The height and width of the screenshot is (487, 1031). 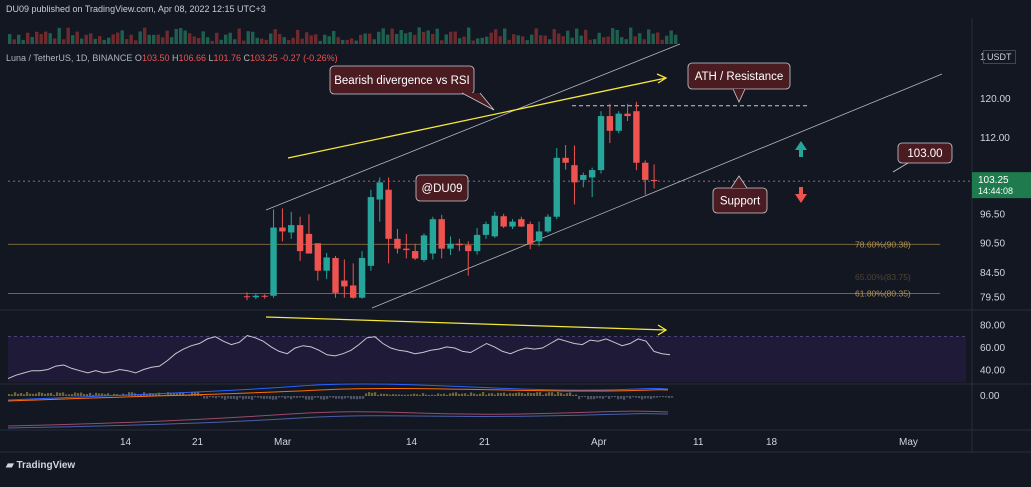 What do you see at coordinates (992, 273) in the screenshot?
I see `price-axis-tick: 84.50` at bounding box center [992, 273].